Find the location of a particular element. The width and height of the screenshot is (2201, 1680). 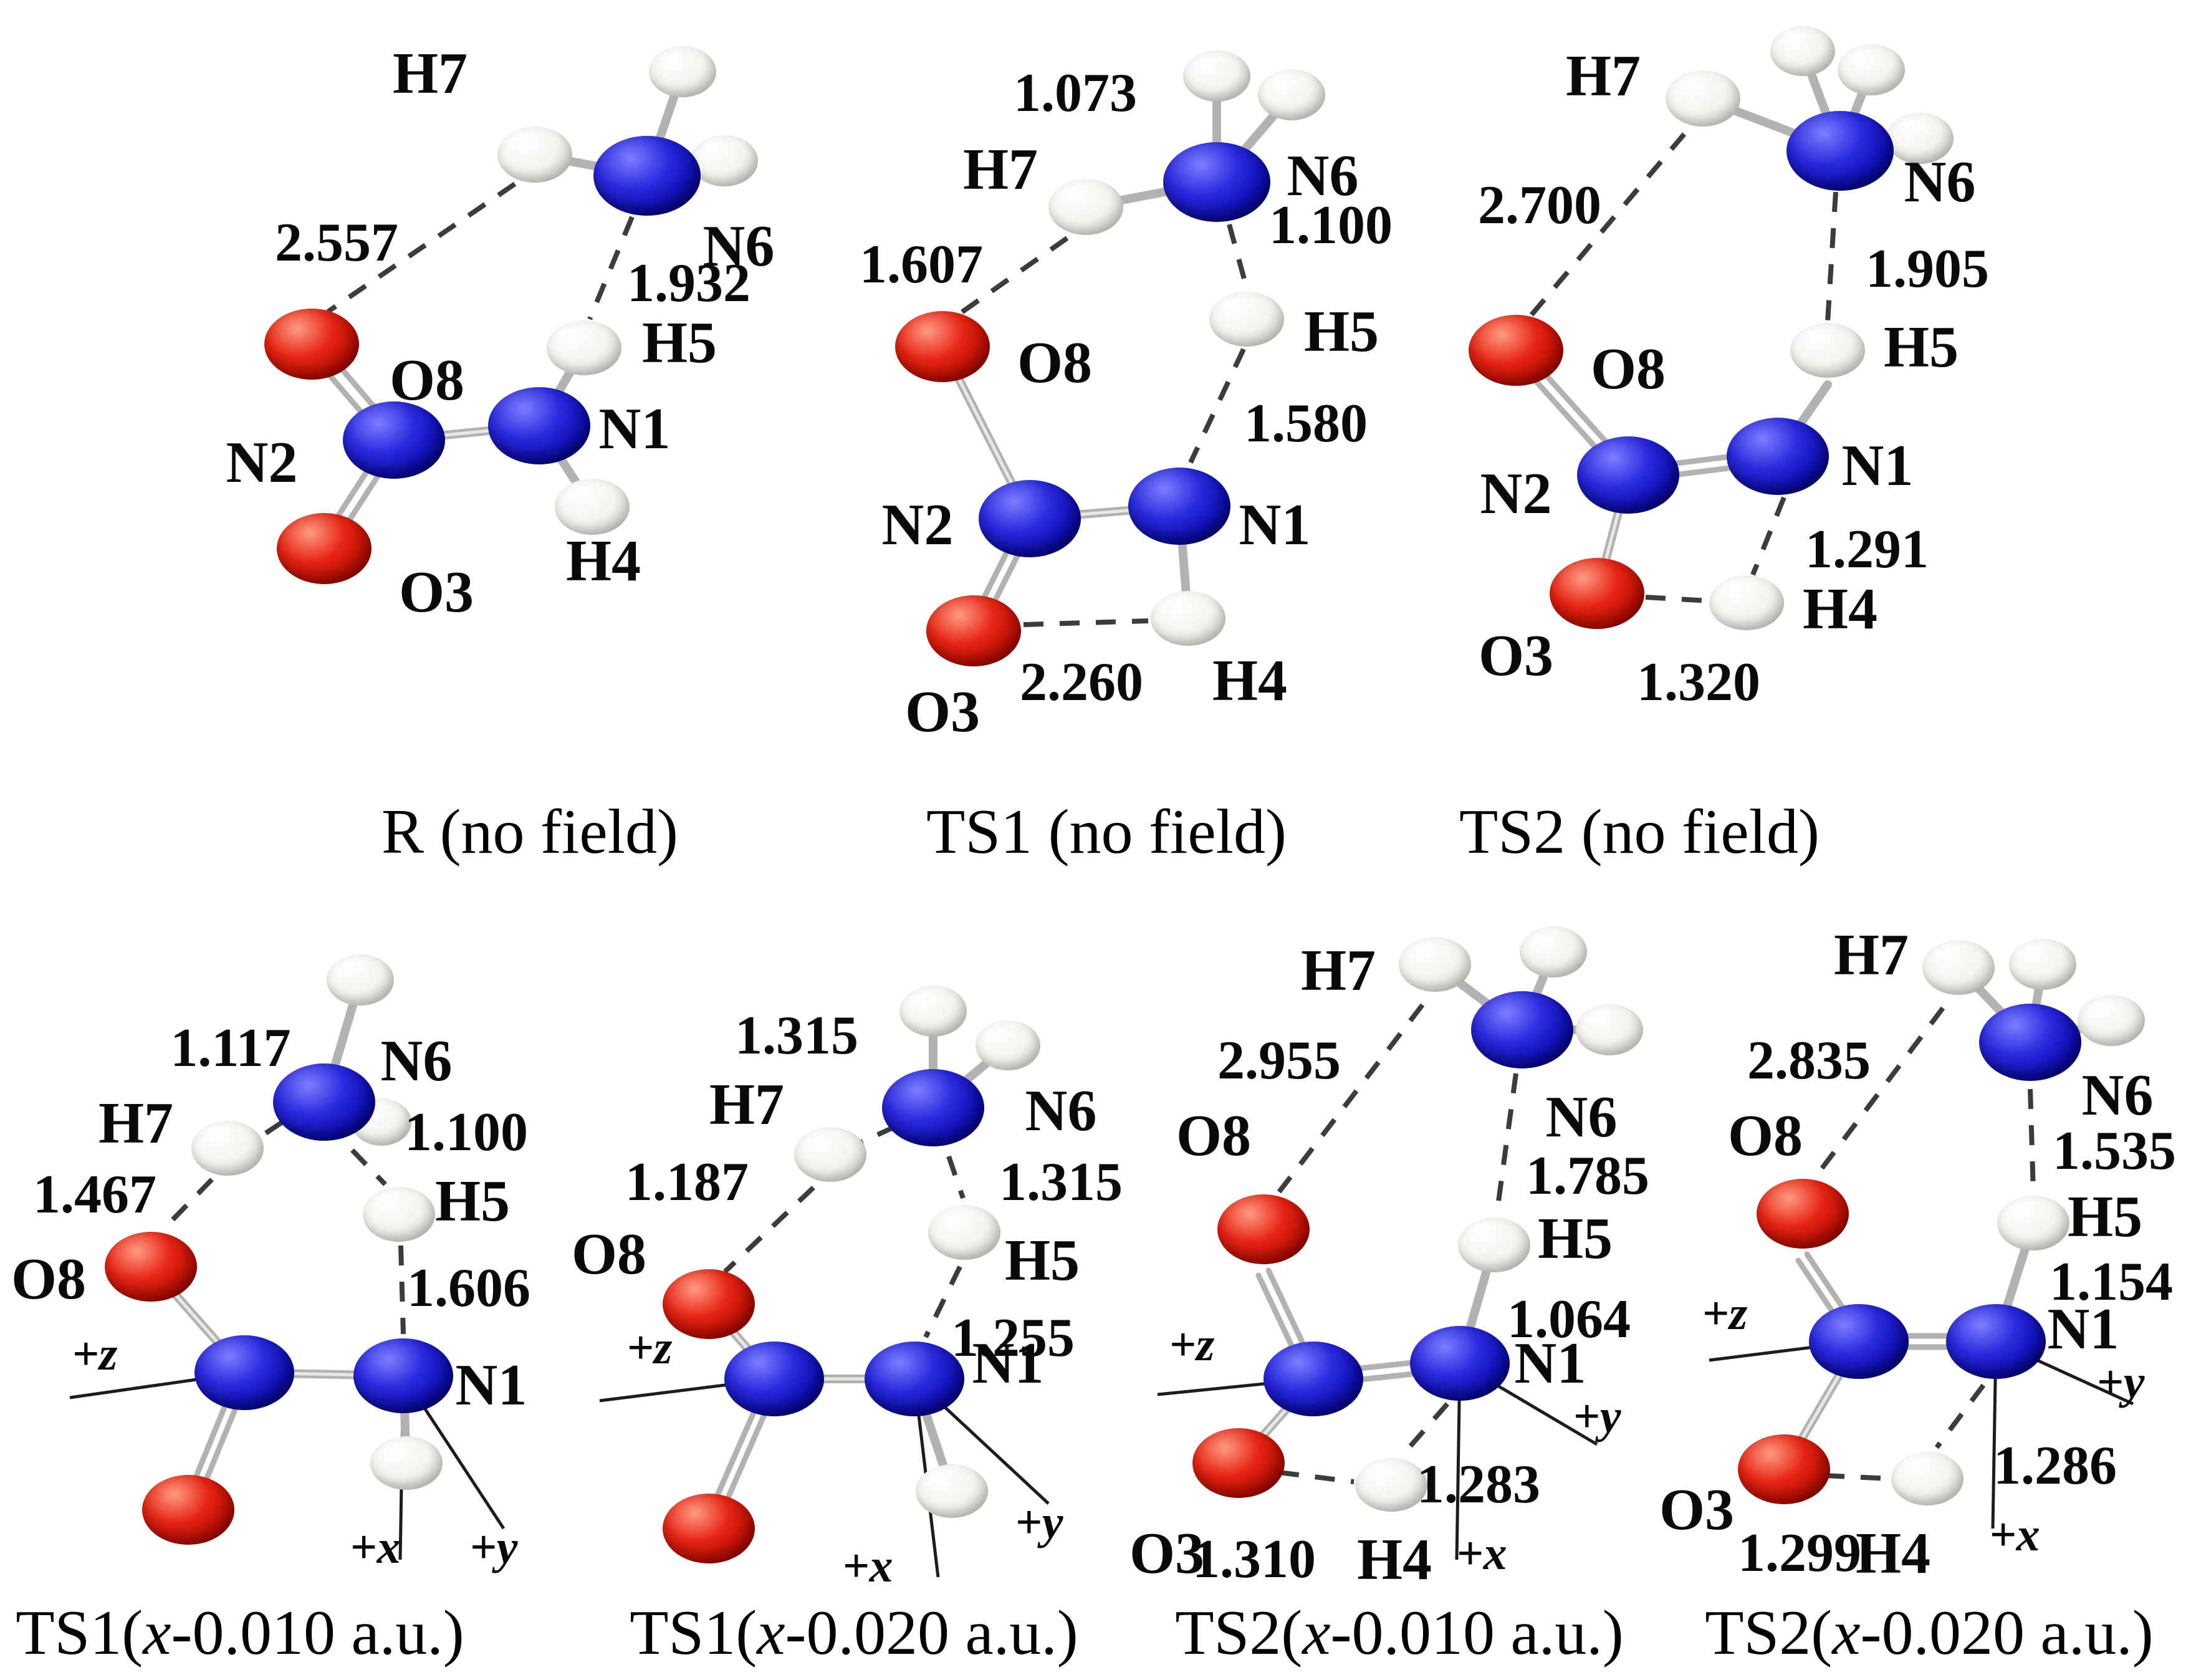

bonds-TS2-x020 is located at coordinates (1921, 1244).